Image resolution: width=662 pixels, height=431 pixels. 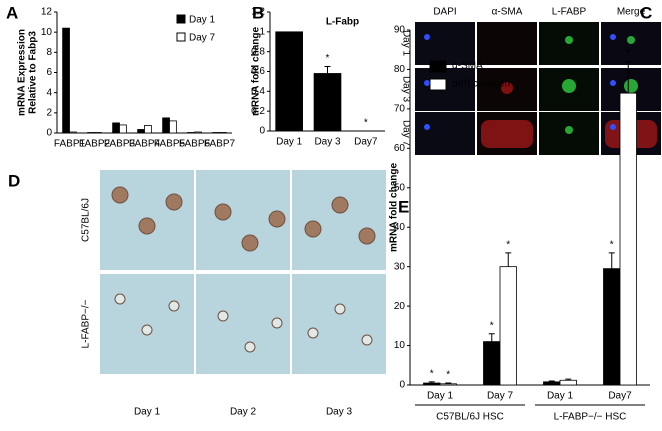 I want to click on y-tick-label: 6, so click(x=49, y=72).